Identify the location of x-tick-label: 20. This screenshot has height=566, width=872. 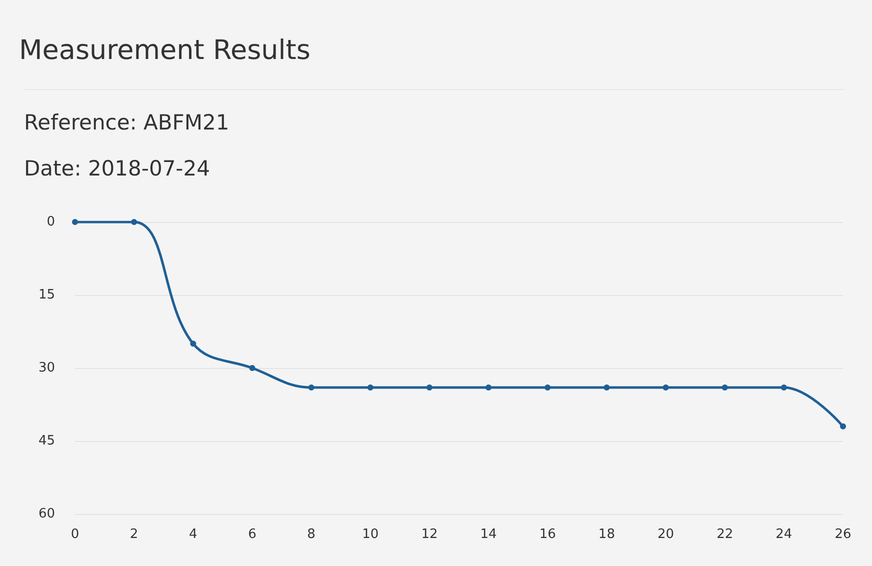
(665, 534).